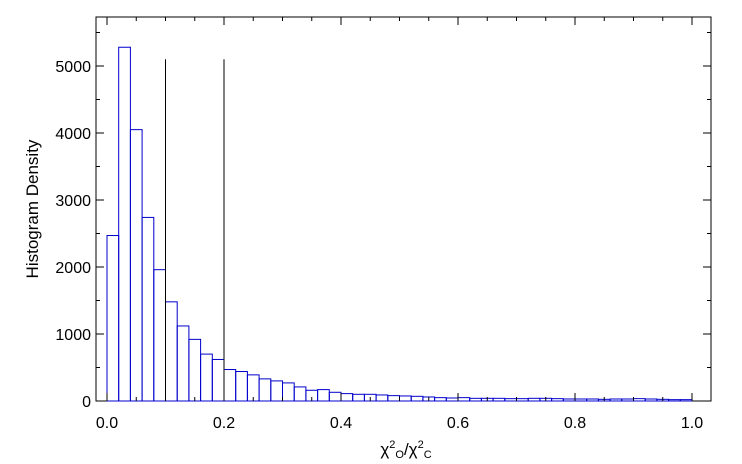 This screenshot has width=742, height=464. Describe the element at coordinates (195, 230) in the screenshot. I see `reference-lines` at that location.